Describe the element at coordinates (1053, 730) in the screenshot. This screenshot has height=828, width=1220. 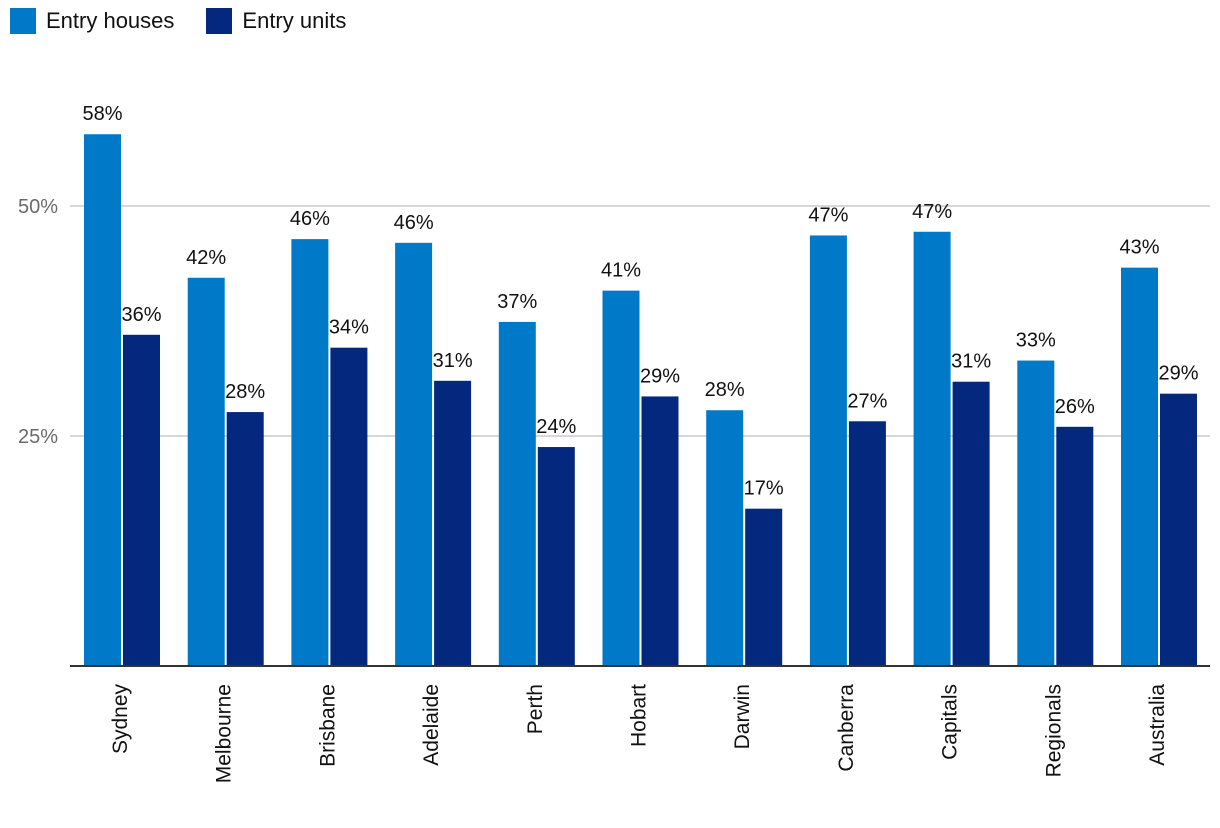
I see `x-tick-label-regionals: Regionals` at that location.